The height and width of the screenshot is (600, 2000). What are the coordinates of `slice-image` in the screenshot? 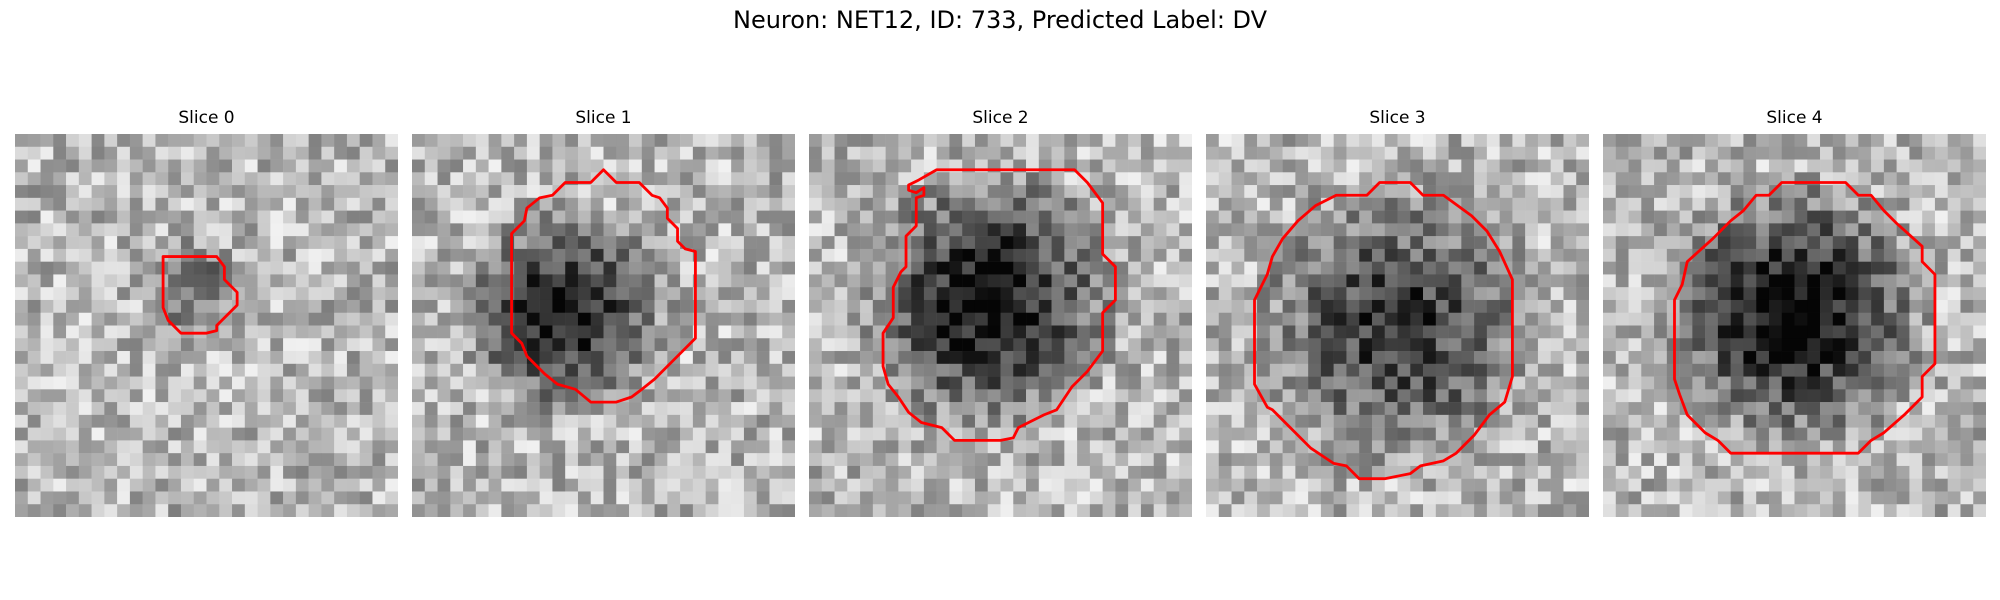 It's located at (1794, 325).